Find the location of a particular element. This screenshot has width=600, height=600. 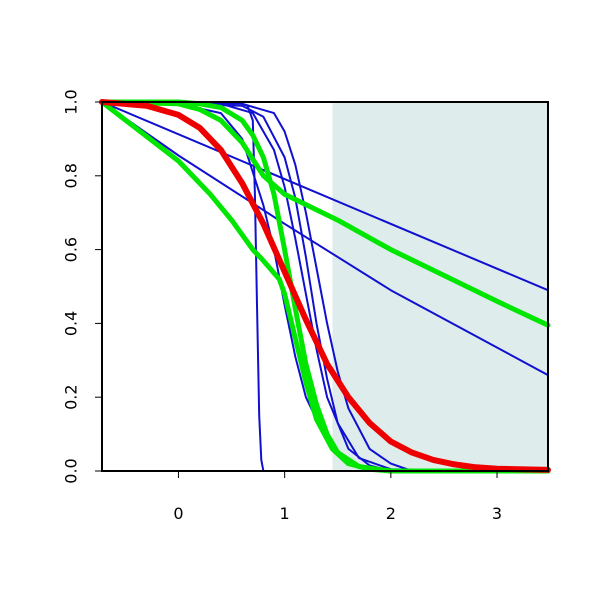

x-tick-label: 3 is located at coordinates (497, 513).